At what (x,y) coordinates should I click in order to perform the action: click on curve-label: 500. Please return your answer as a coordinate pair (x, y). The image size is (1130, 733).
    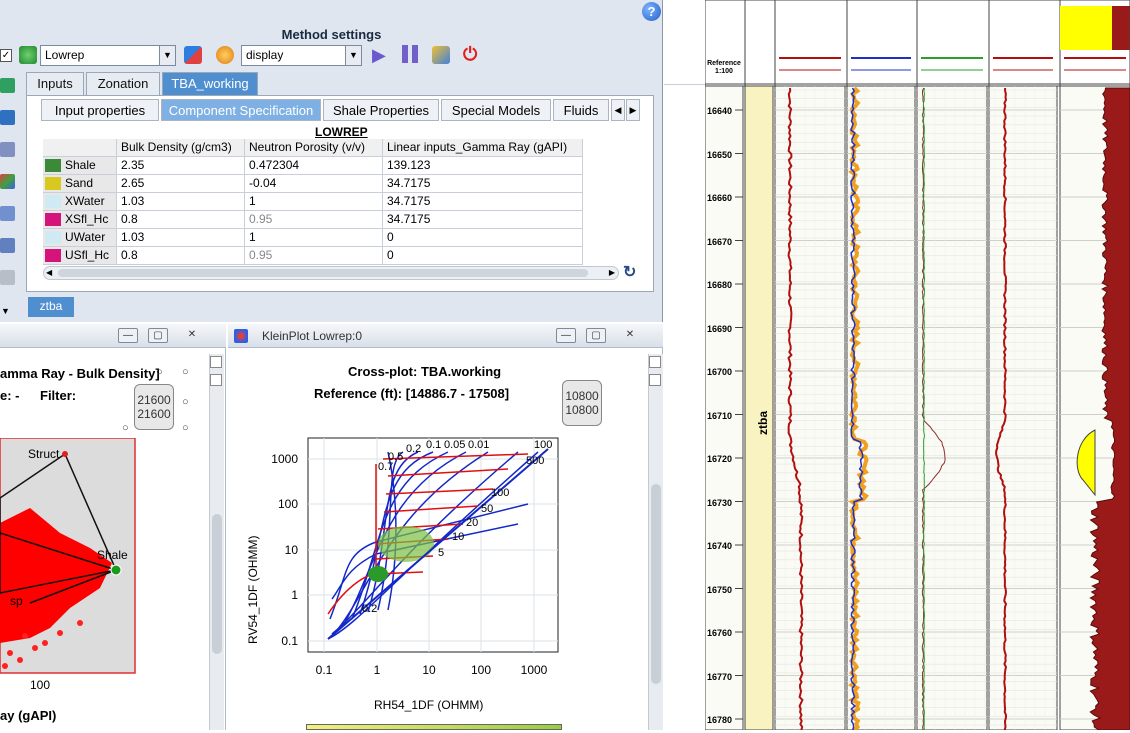
    Looking at the image, I should click on (535, 461).